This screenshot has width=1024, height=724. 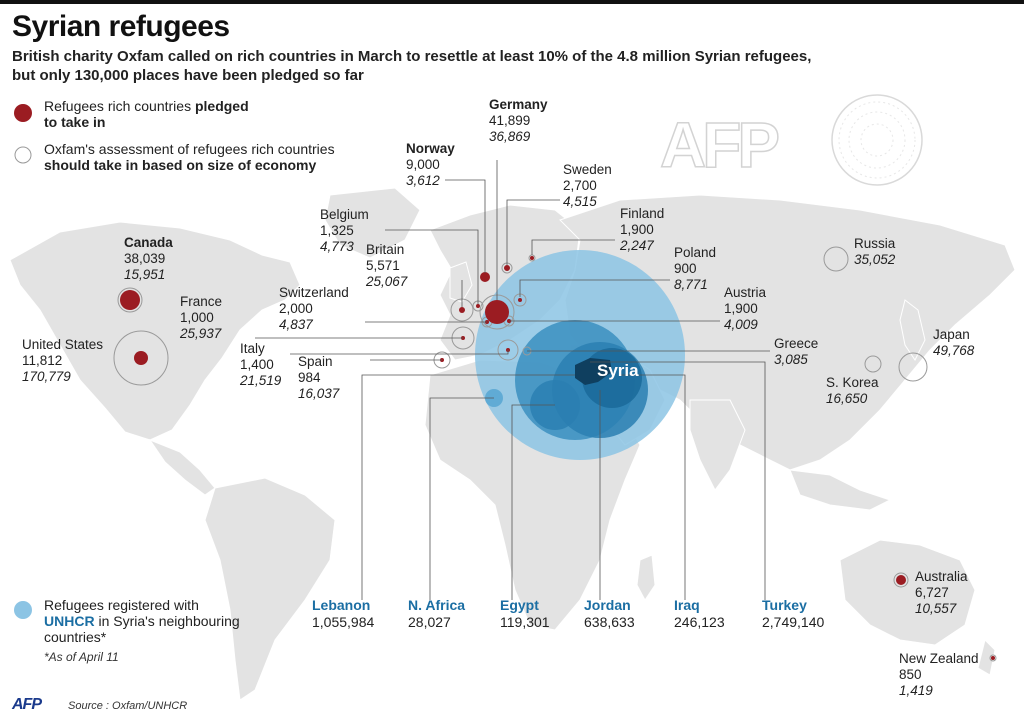 I want to click on land-new-zealand, so click(x=986, y=657).